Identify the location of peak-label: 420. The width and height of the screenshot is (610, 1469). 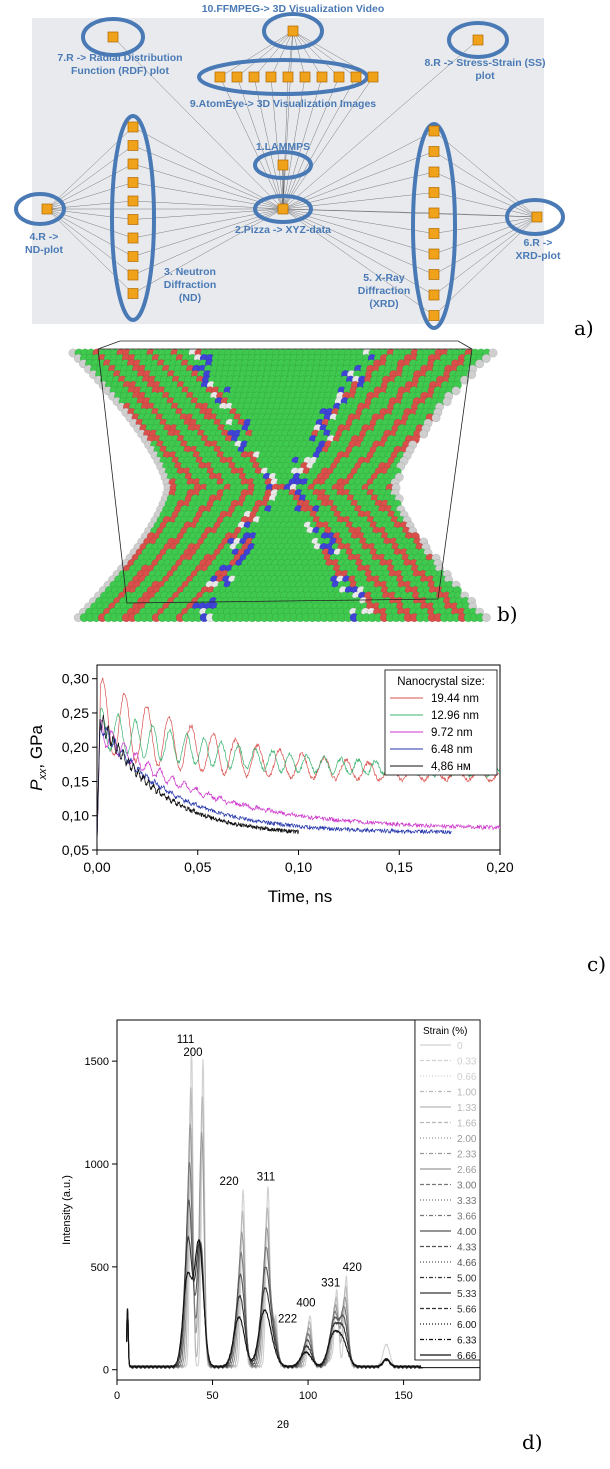
(352, 1268).